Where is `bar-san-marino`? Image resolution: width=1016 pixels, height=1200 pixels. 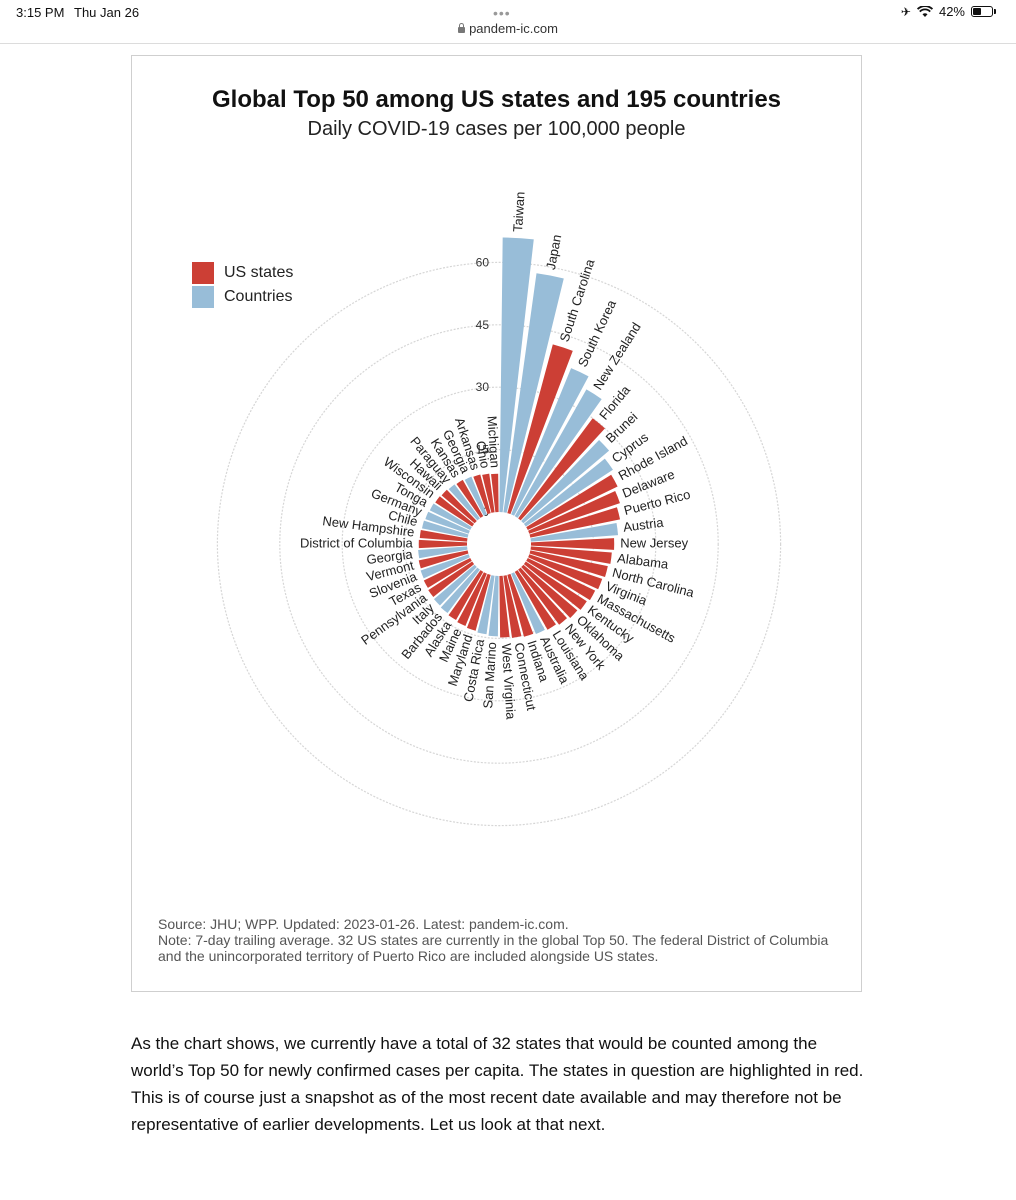
bar-san-marino is located at coordinates (493, 606).